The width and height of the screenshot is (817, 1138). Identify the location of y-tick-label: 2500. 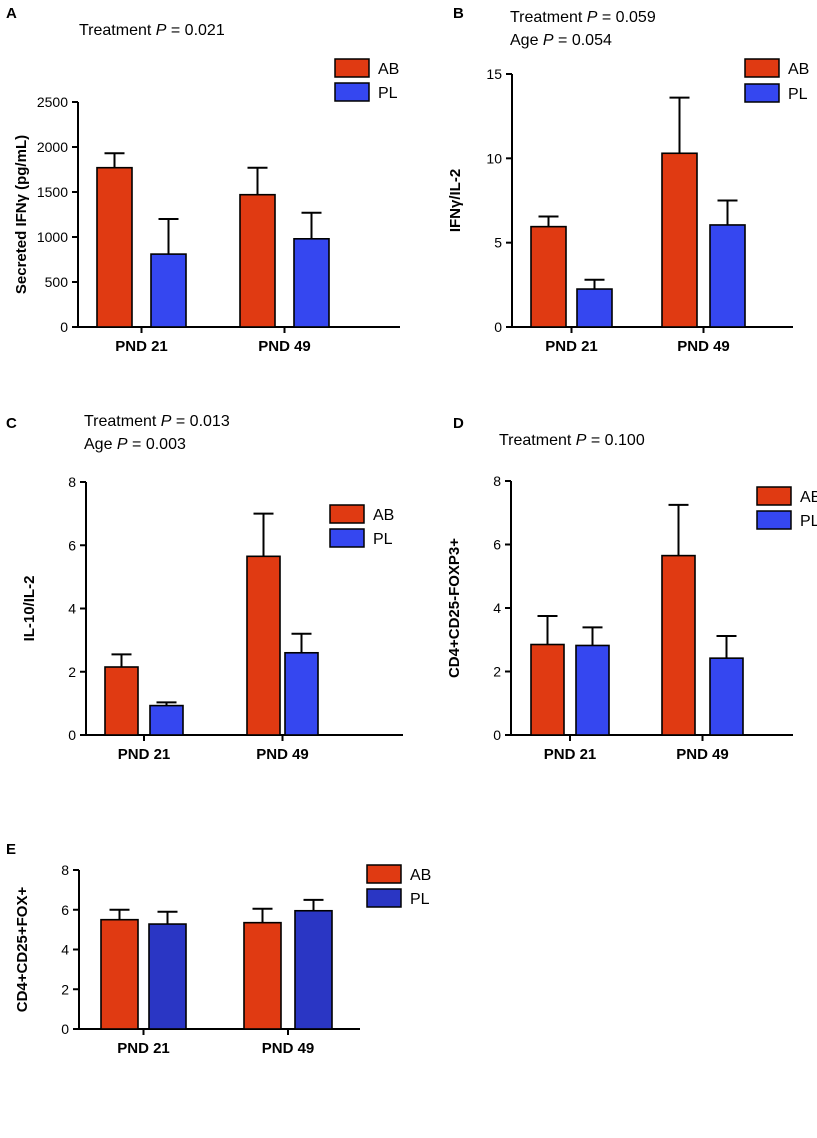
(52, 102).